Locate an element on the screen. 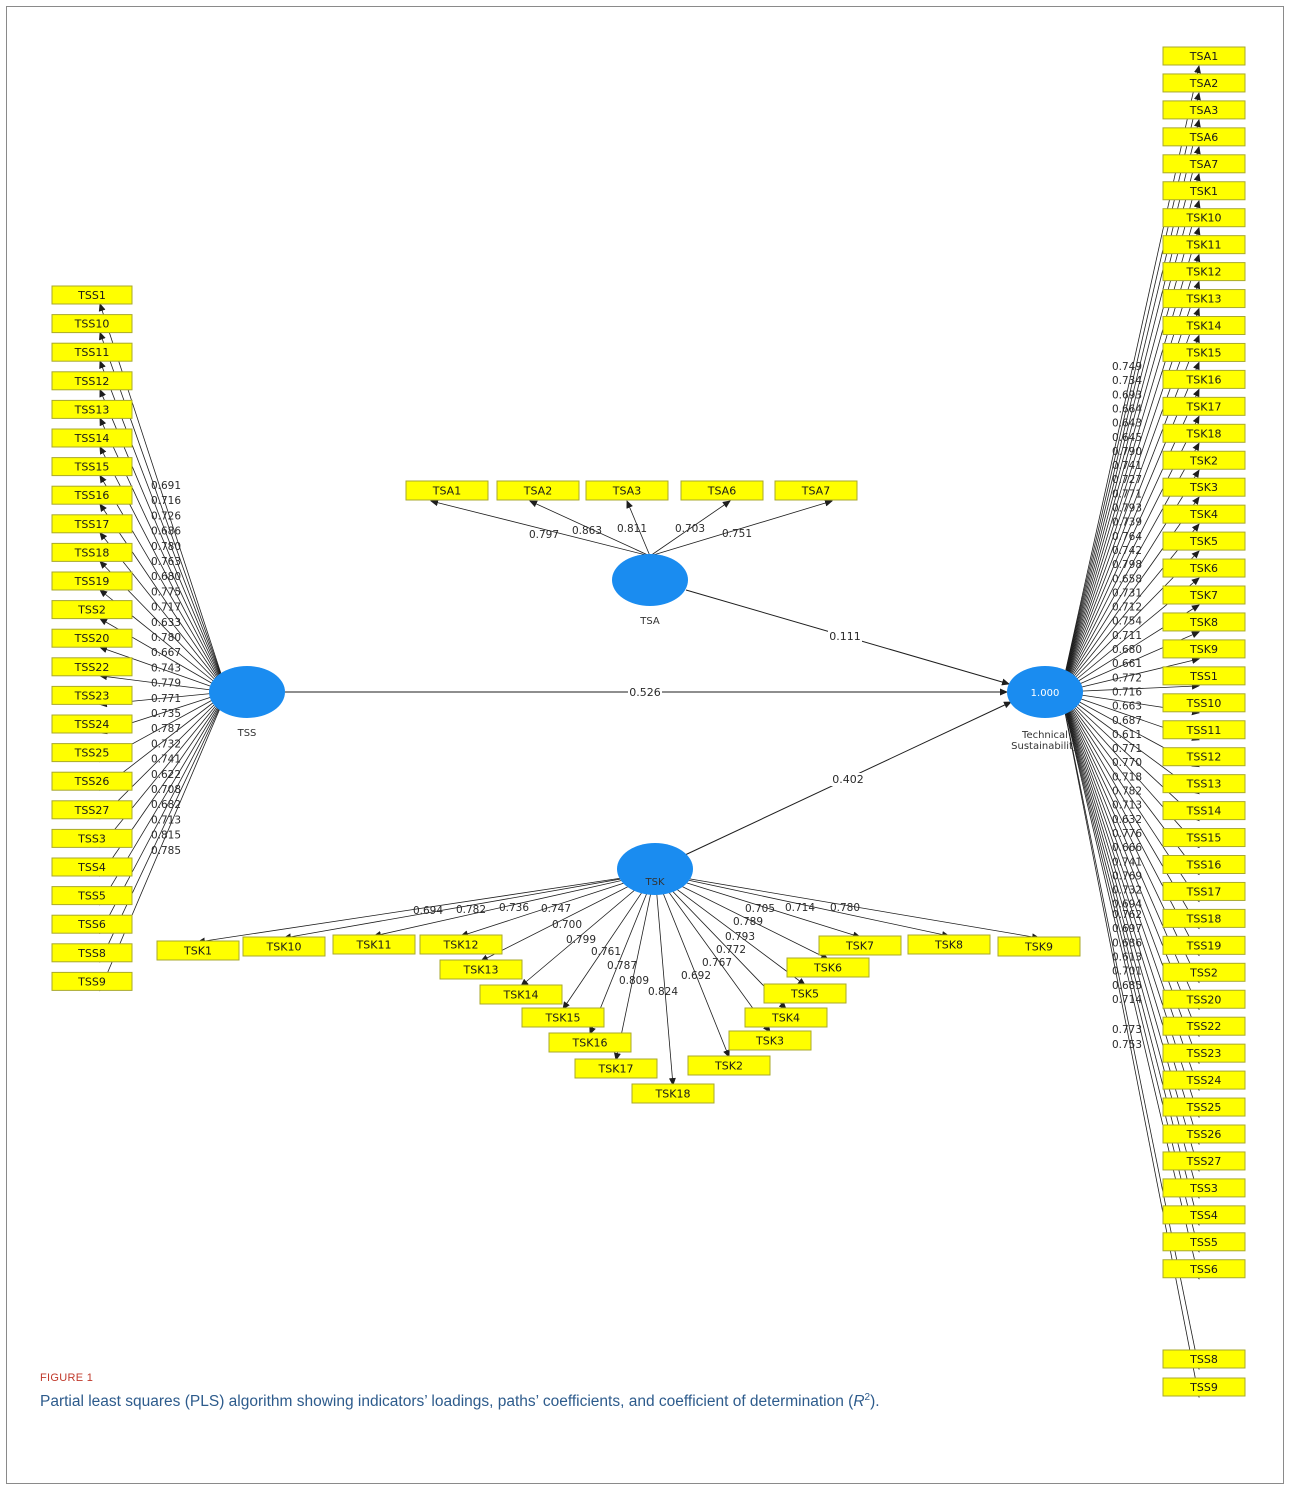 Image resolution: width=1292 pixels, height=1490 pixels. loading-arrow-tsk-tsk7 is located at coordinates (757, 905).